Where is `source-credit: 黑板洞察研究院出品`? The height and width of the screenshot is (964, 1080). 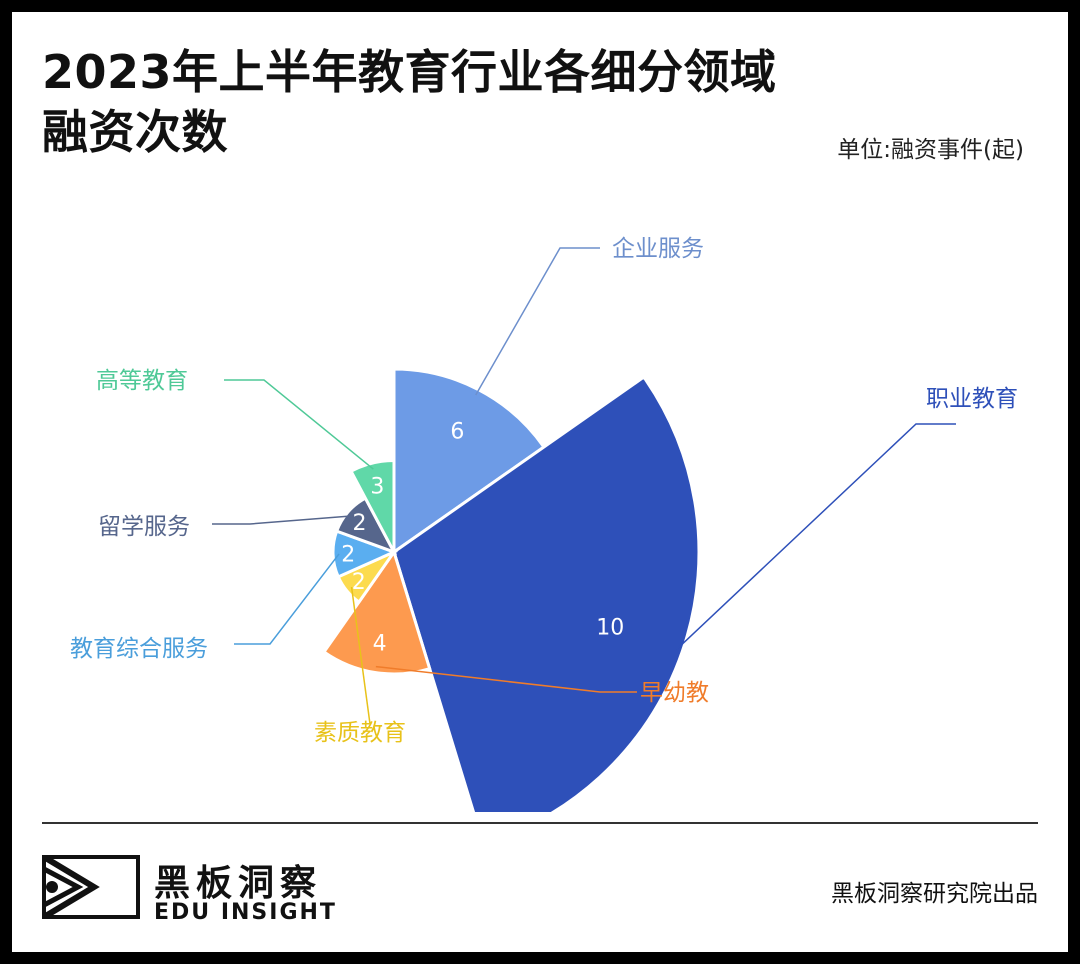 source-credit: 黑板洞察研究院出品 is located at coordinates (934, 894).